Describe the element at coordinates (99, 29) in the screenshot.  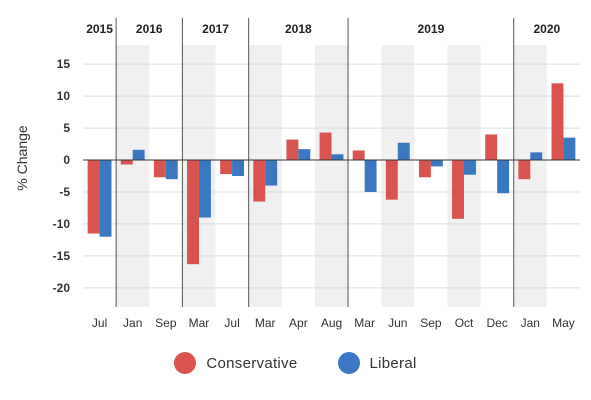
I see `year-label: 2015` at that location.